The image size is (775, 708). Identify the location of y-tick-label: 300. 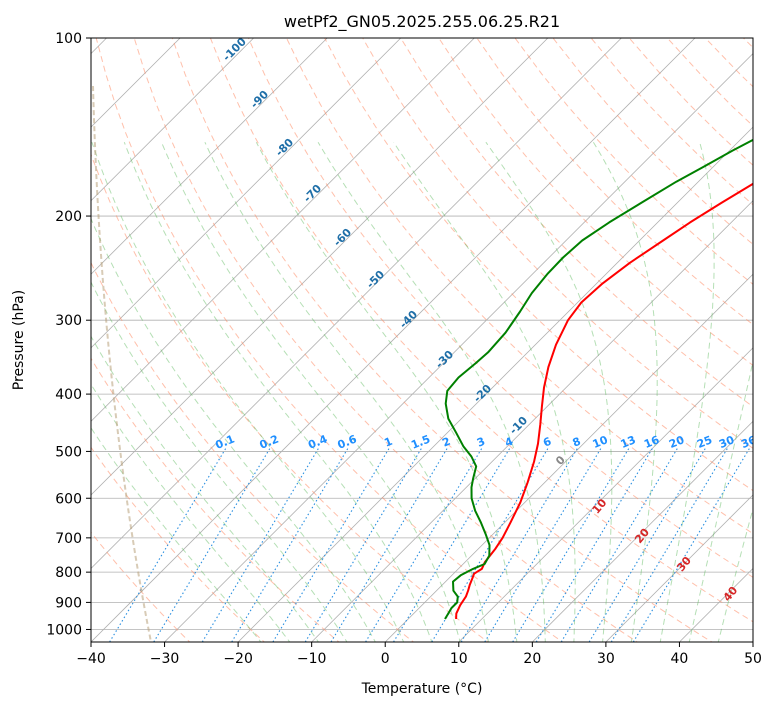
(68, 321).